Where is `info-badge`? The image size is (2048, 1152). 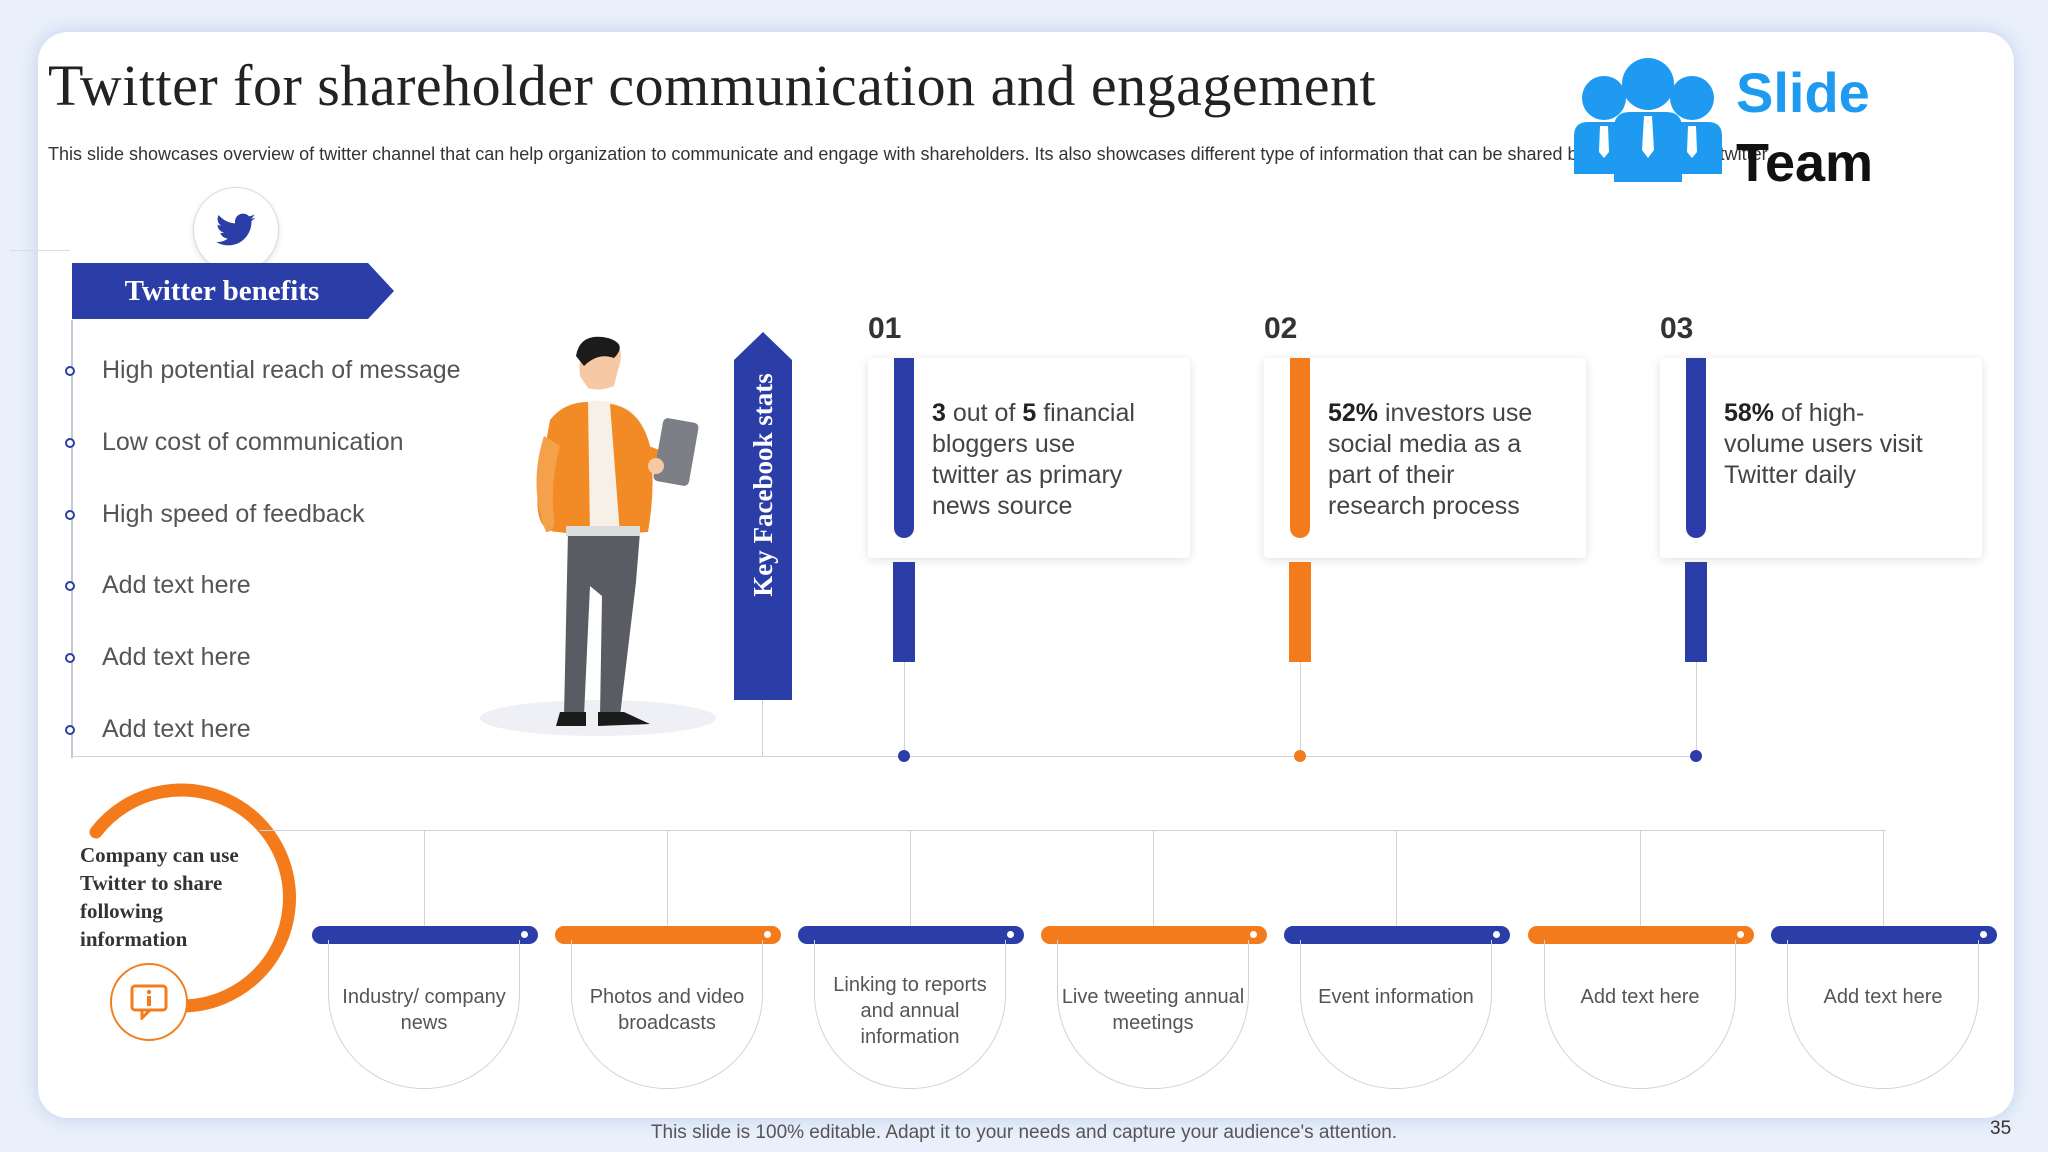 info-badge is located at coordinates (149, 1002).